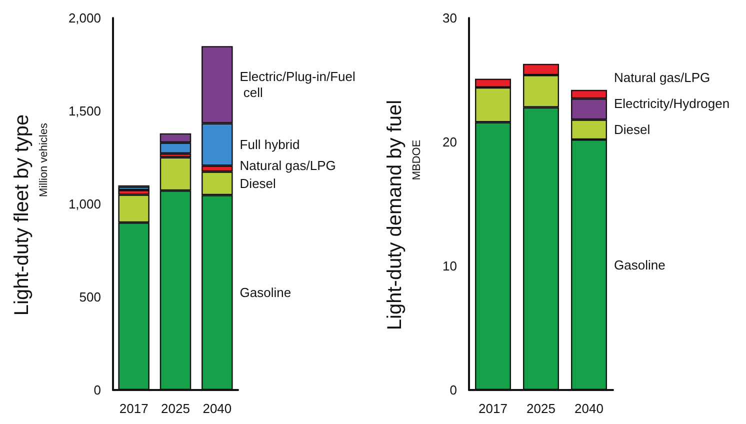 Image resolution: width=746 pixels, height=424 pixels. Describe the element at coordinates (134, 188) in the screenshot. I see `bar` at that location.